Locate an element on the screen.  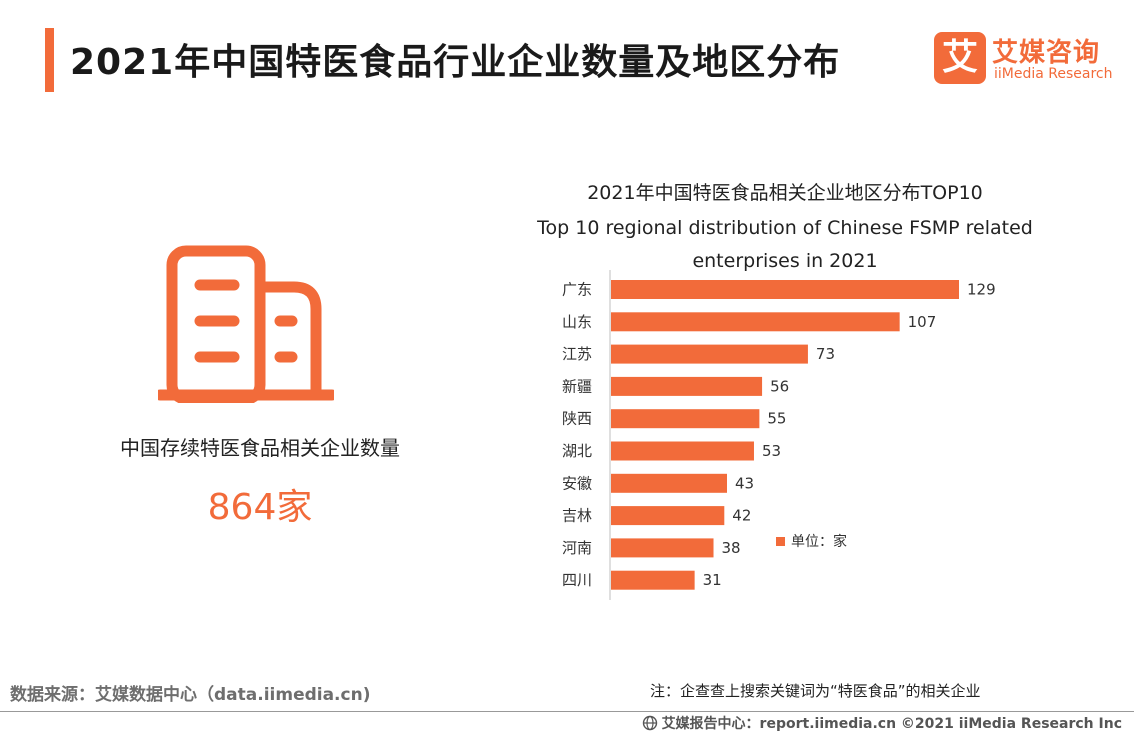
category-label: 安徽 is located at coordinates (577, 483).